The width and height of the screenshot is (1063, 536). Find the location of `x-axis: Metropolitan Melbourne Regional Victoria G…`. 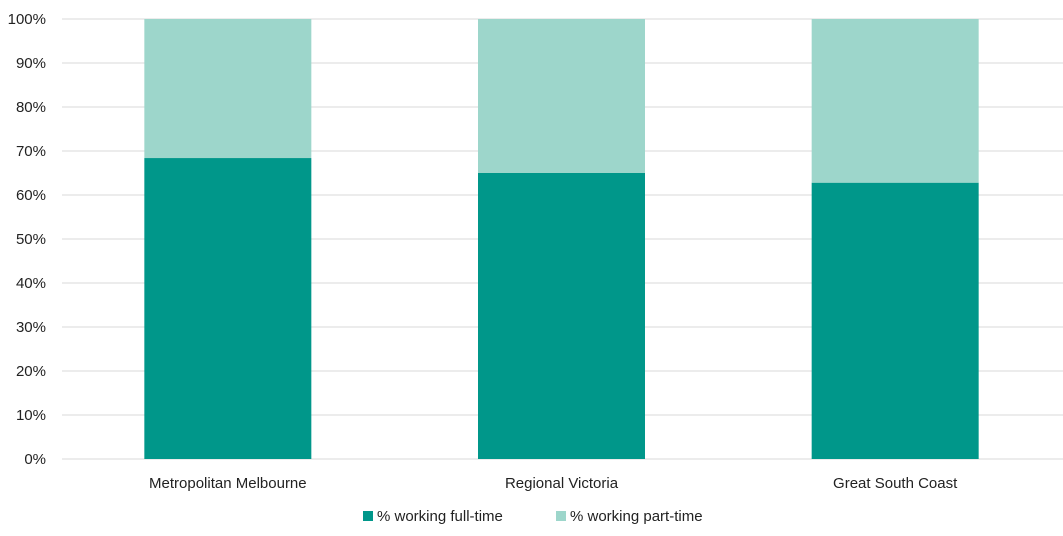

x-axis: Metropolitan Melbourne Regional Victoria G… is located at coordinates (553, 483).